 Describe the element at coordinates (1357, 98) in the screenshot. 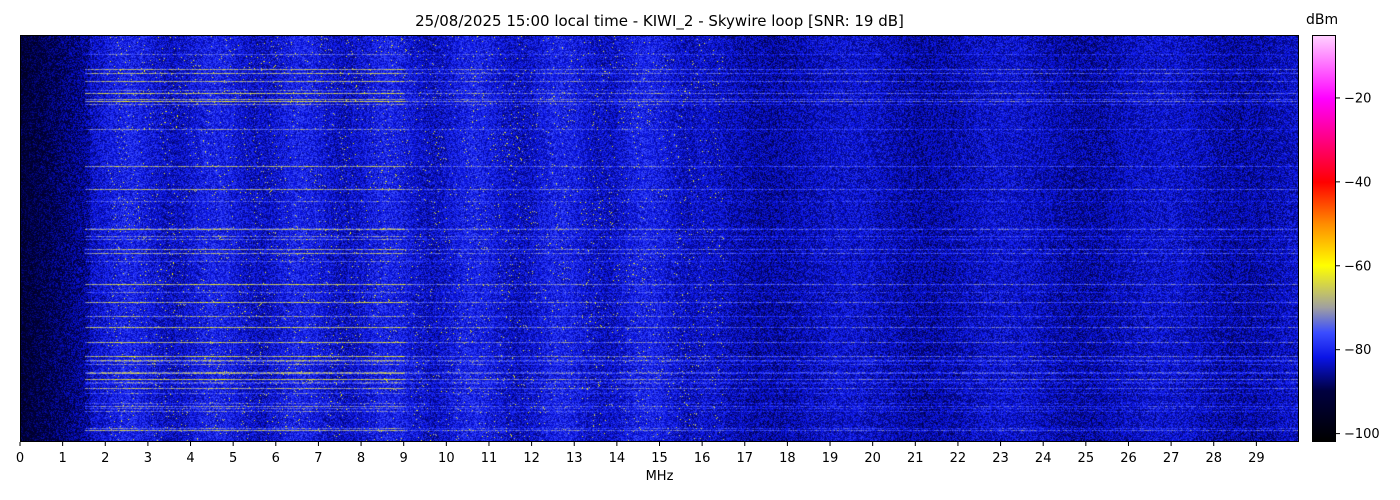

I see `colorbar-tick-label: −20` at that location.